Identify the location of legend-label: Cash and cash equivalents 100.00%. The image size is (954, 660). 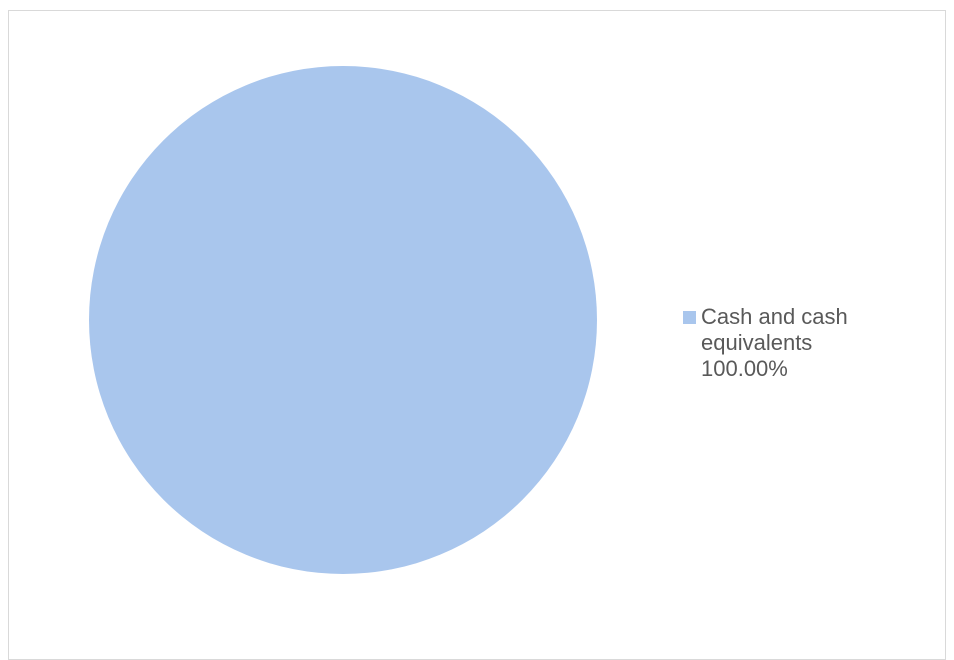
(807, 343).